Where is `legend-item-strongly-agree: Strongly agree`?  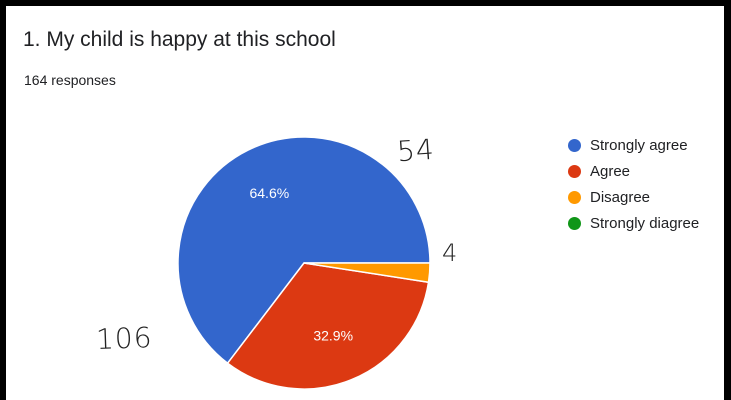
legend-item-strongly-agree: Strongly agree is located at coordinates (633, 145).